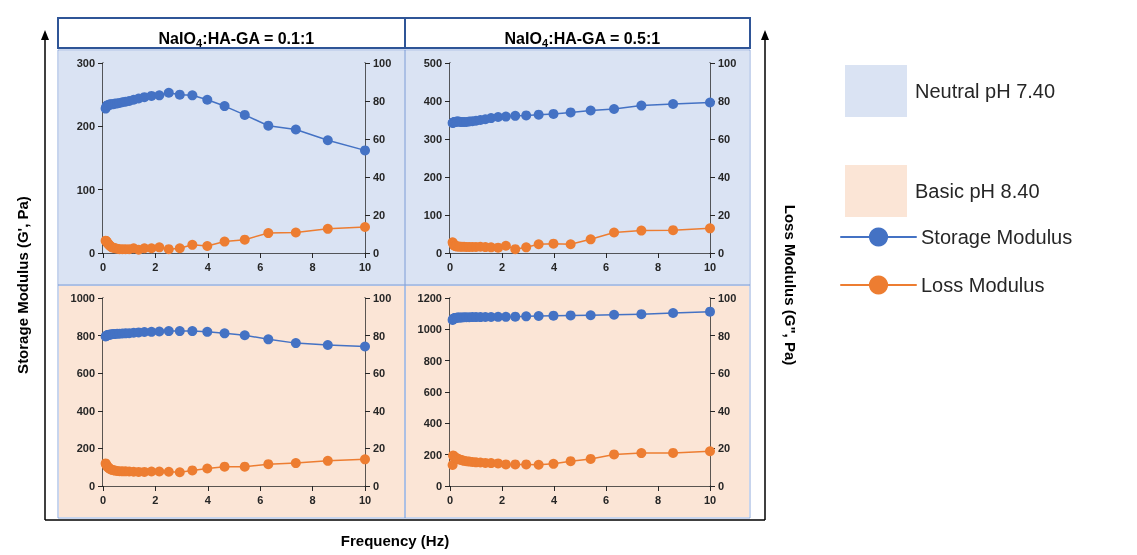  What do you see at coordinates (432, 63) in the screenshot?
I see `y-tick-label: 500` at bounding box center [432, 63].